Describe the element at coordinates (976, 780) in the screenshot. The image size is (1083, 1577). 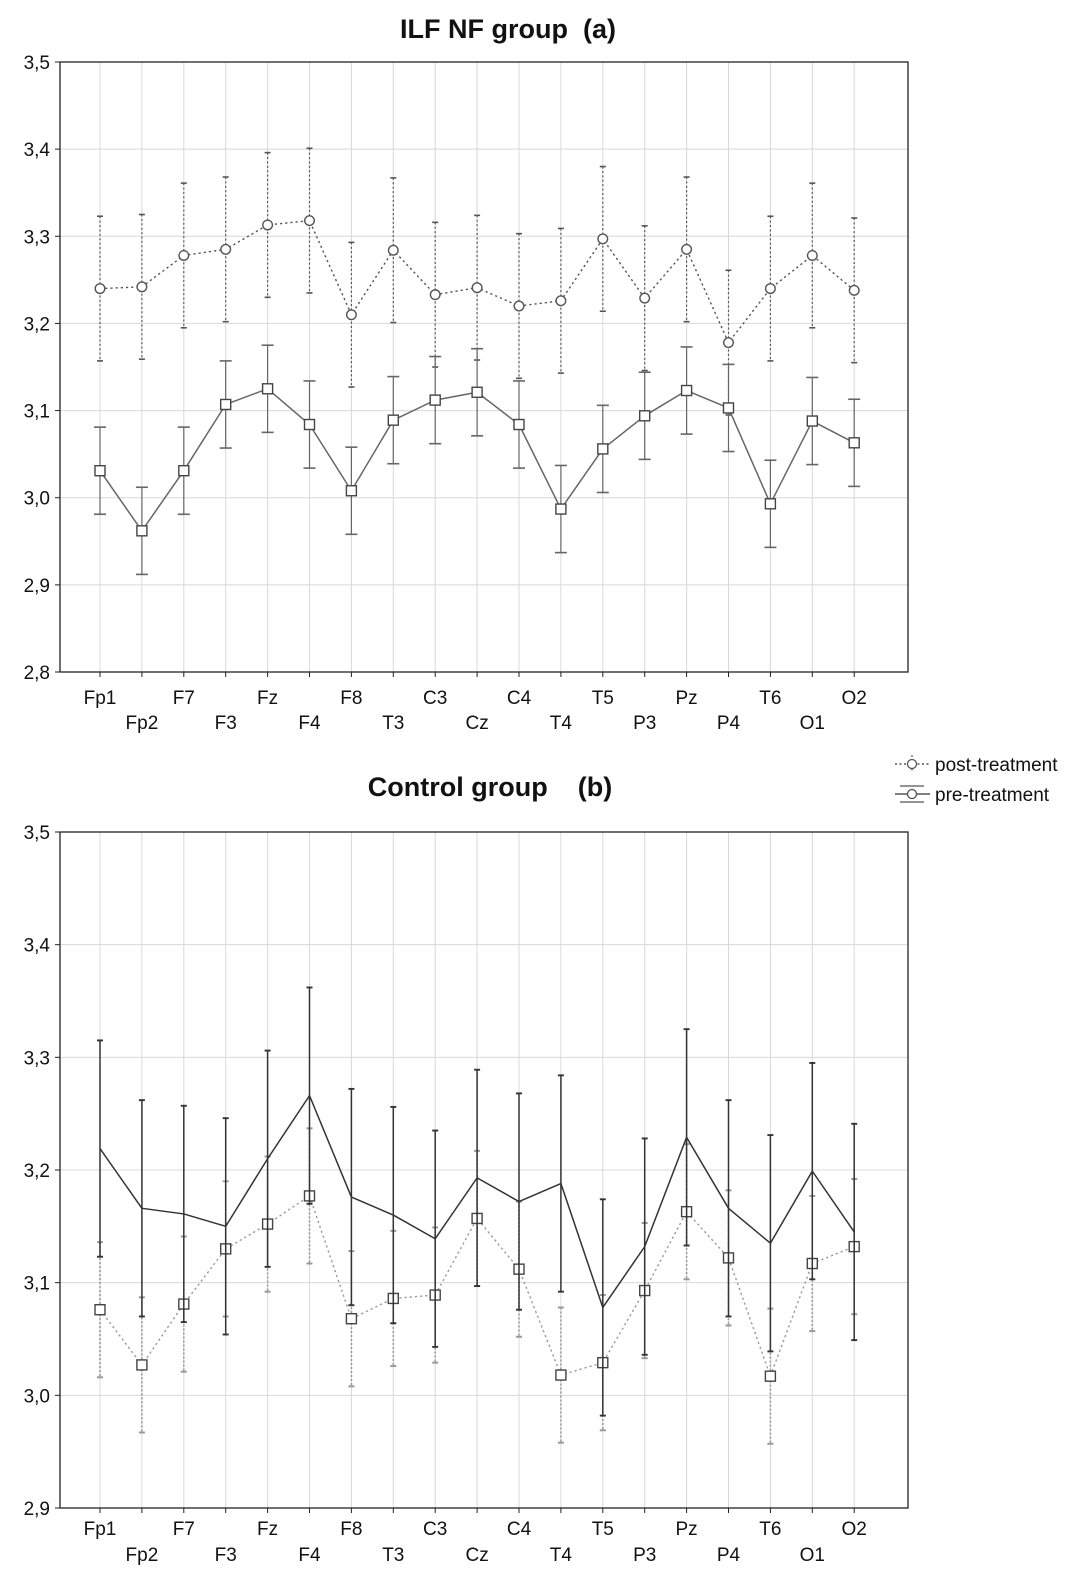
I see `legend: post-treatment pre-treatment` at that location.